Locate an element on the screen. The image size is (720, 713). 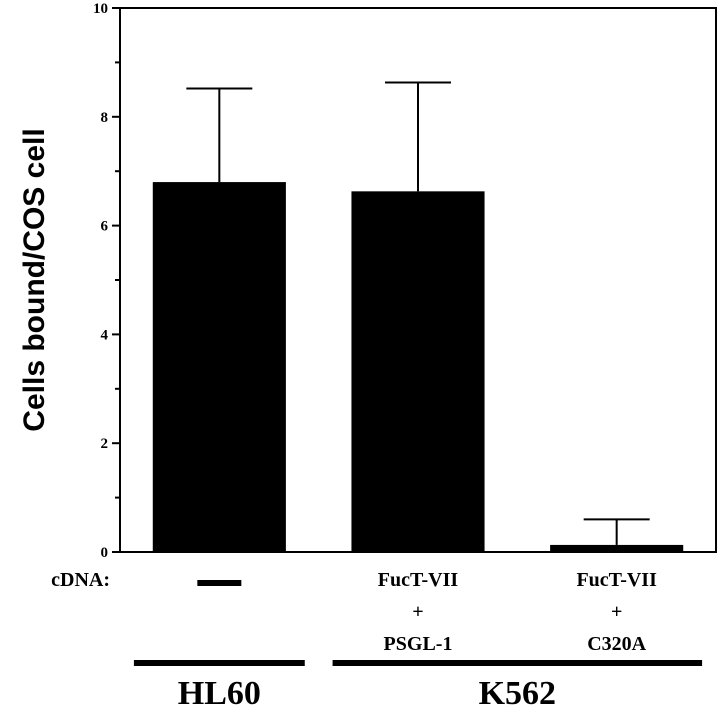
y-tick-label: 0 is located at coordinates (105, 553).